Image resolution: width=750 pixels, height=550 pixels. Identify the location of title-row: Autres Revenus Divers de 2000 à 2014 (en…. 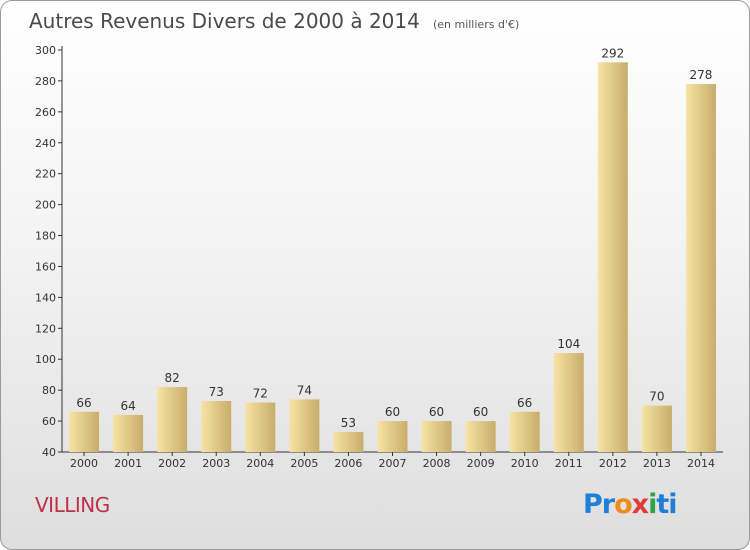
(274, 21).